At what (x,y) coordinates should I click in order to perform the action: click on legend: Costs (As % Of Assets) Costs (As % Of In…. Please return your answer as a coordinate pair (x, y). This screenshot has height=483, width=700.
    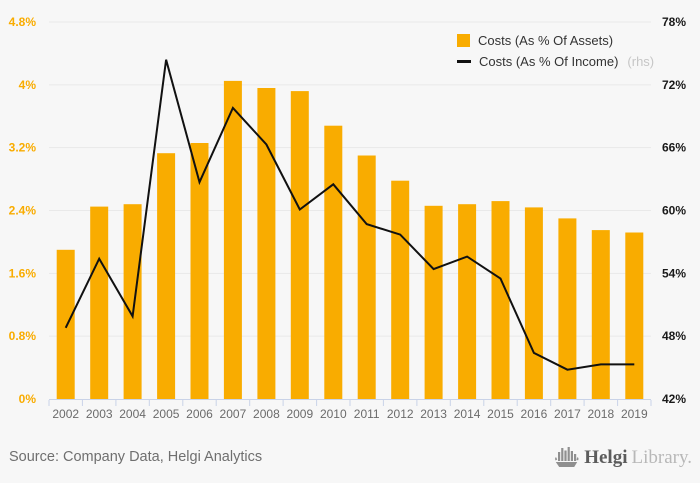
    Looking at the image, I should click on (556, 50).